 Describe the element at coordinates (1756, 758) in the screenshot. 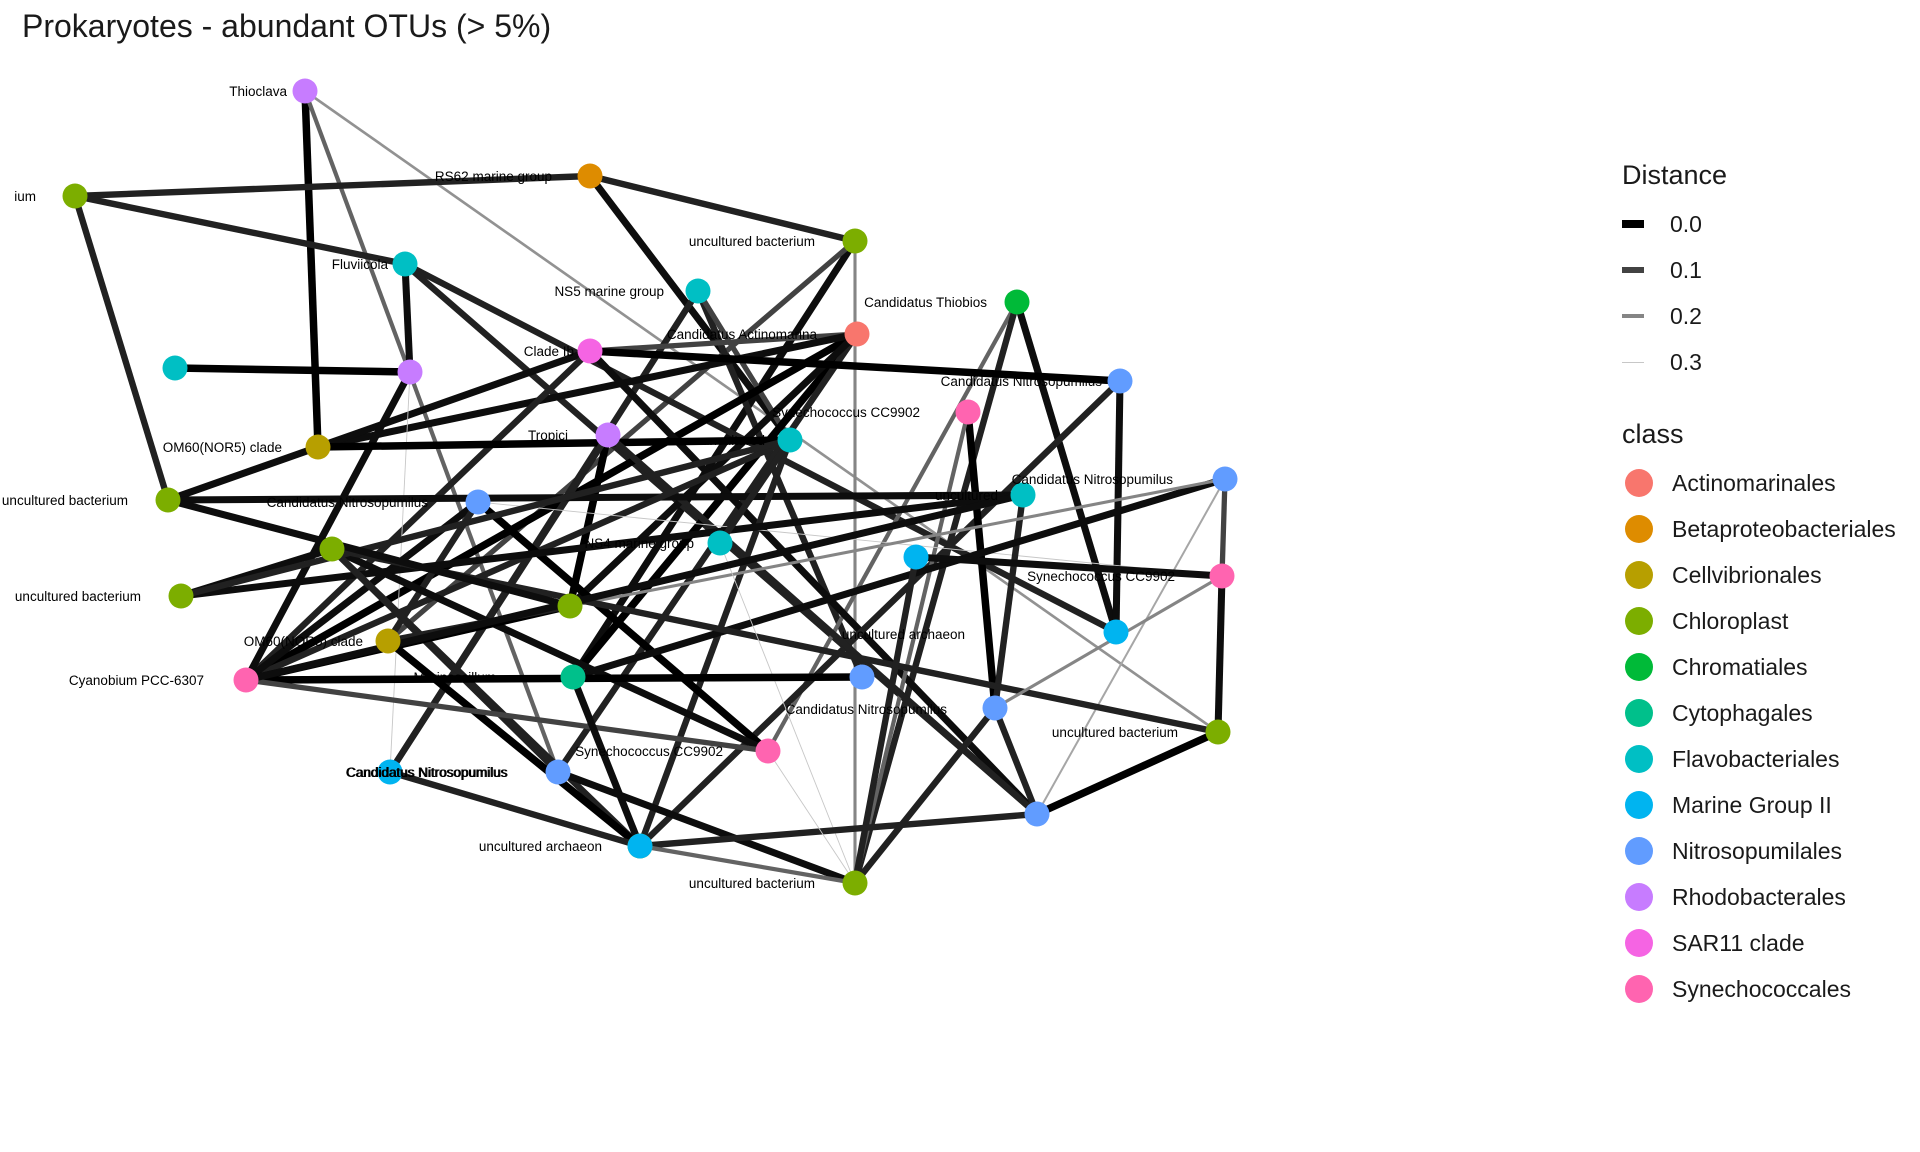

I see `class-legend-label: Flavobacteriales` at that location.